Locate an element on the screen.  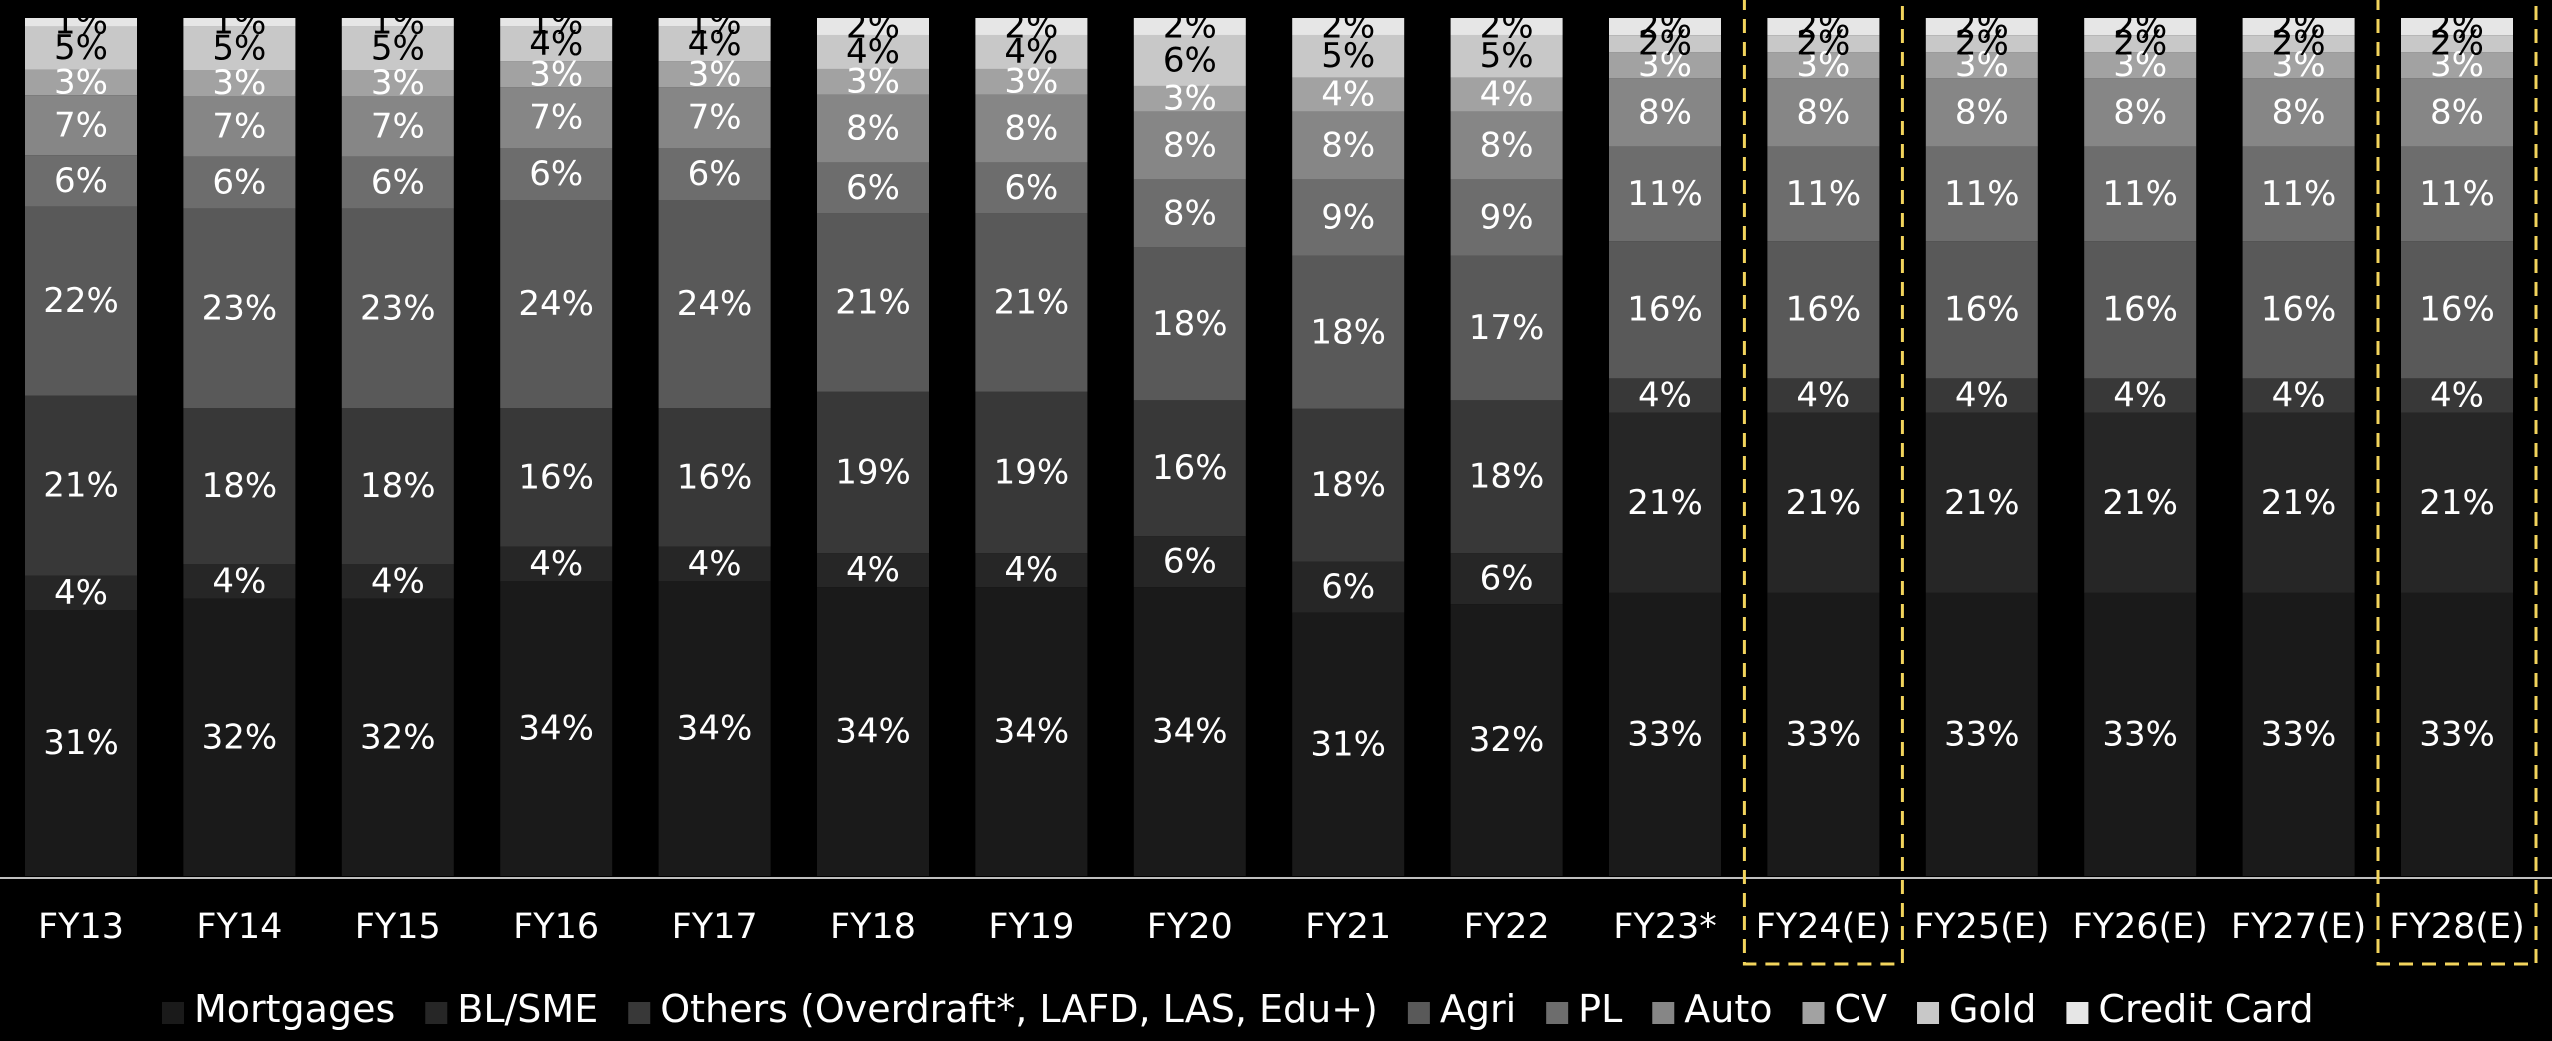
legend-item: CV is located at coordinates (1844, 1009).